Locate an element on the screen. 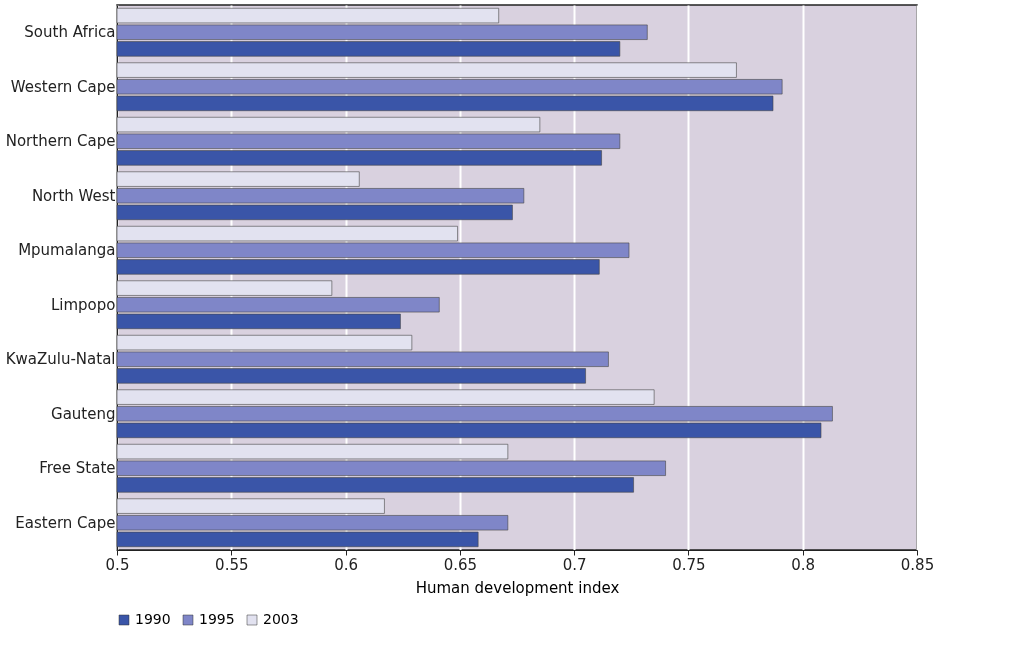  y-tick-label: Free State is located at coordinates (77, 468).